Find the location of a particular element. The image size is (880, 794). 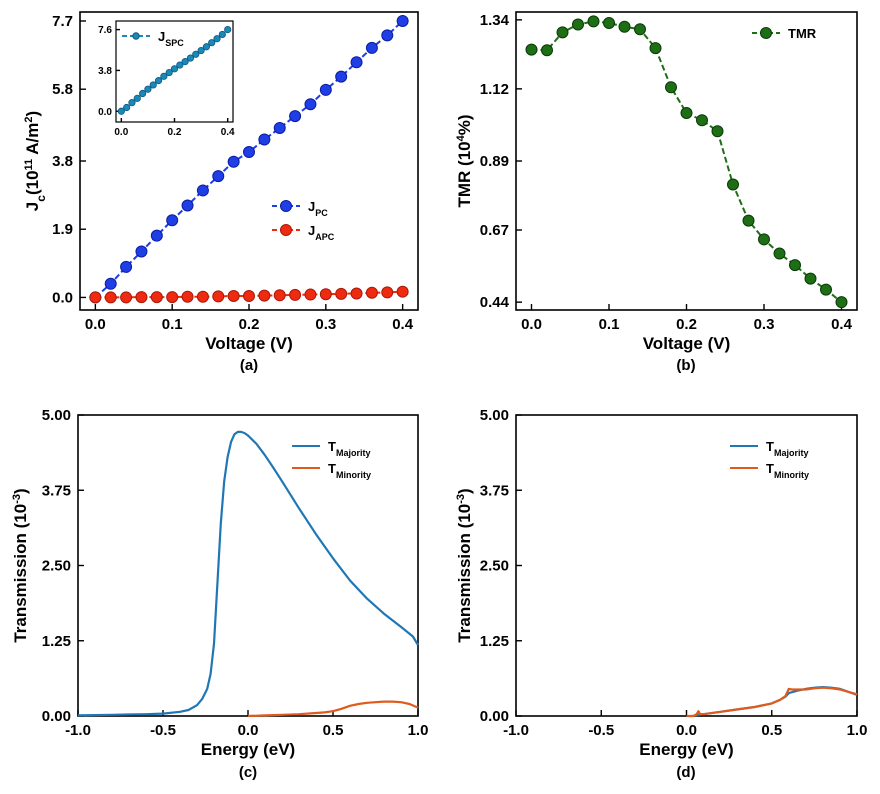

x-tick-label: 0.3 is located at coordinates (764, 324).